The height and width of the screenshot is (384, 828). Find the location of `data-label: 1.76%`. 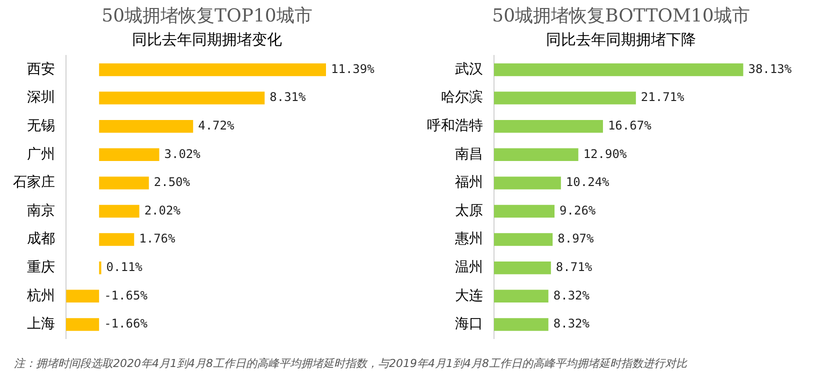

data-label: 1.76% is located at coordinates (157, 239).